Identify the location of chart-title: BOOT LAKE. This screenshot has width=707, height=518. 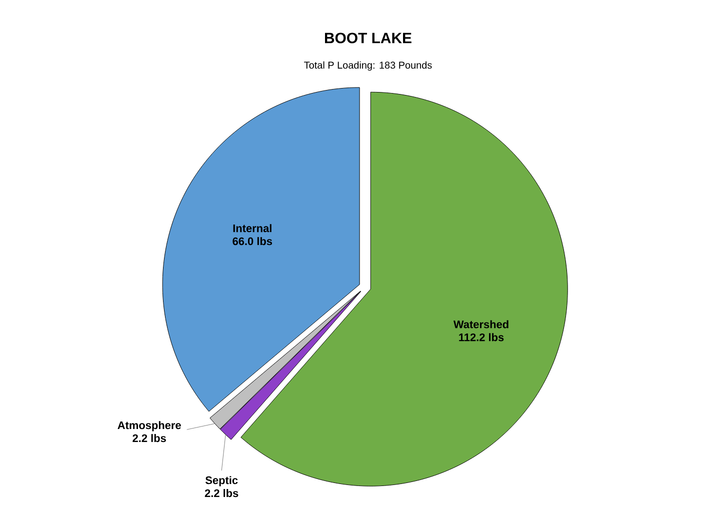
(368, 38).